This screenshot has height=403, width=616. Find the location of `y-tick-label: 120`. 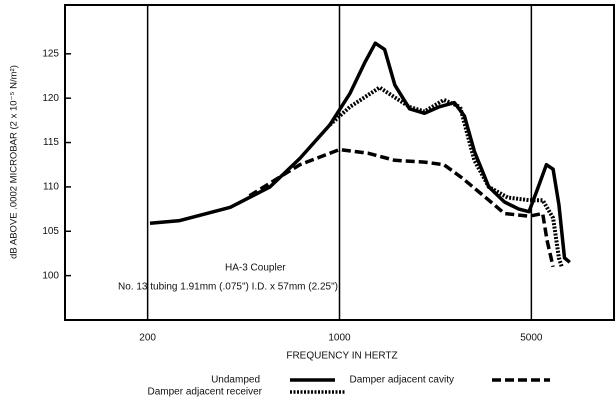

y-tick-label: 120 is located at coordinates (50, 98).